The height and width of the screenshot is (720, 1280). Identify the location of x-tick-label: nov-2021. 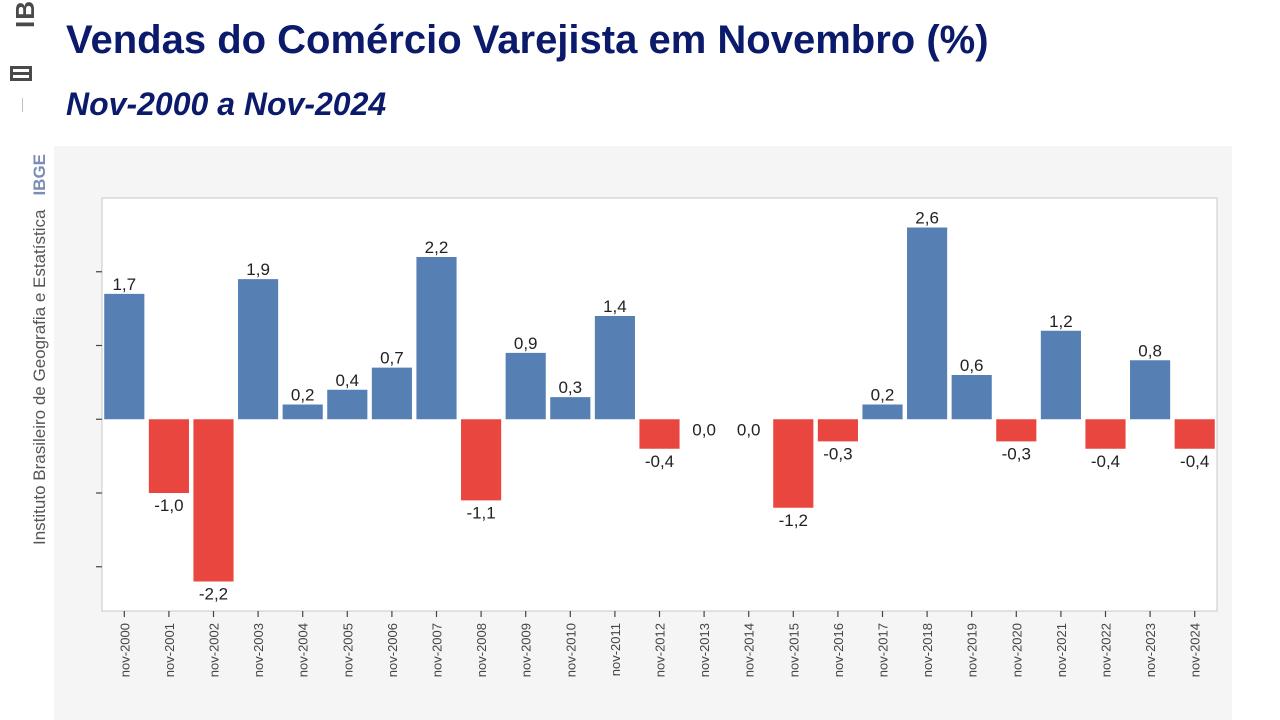
(1061, 650).